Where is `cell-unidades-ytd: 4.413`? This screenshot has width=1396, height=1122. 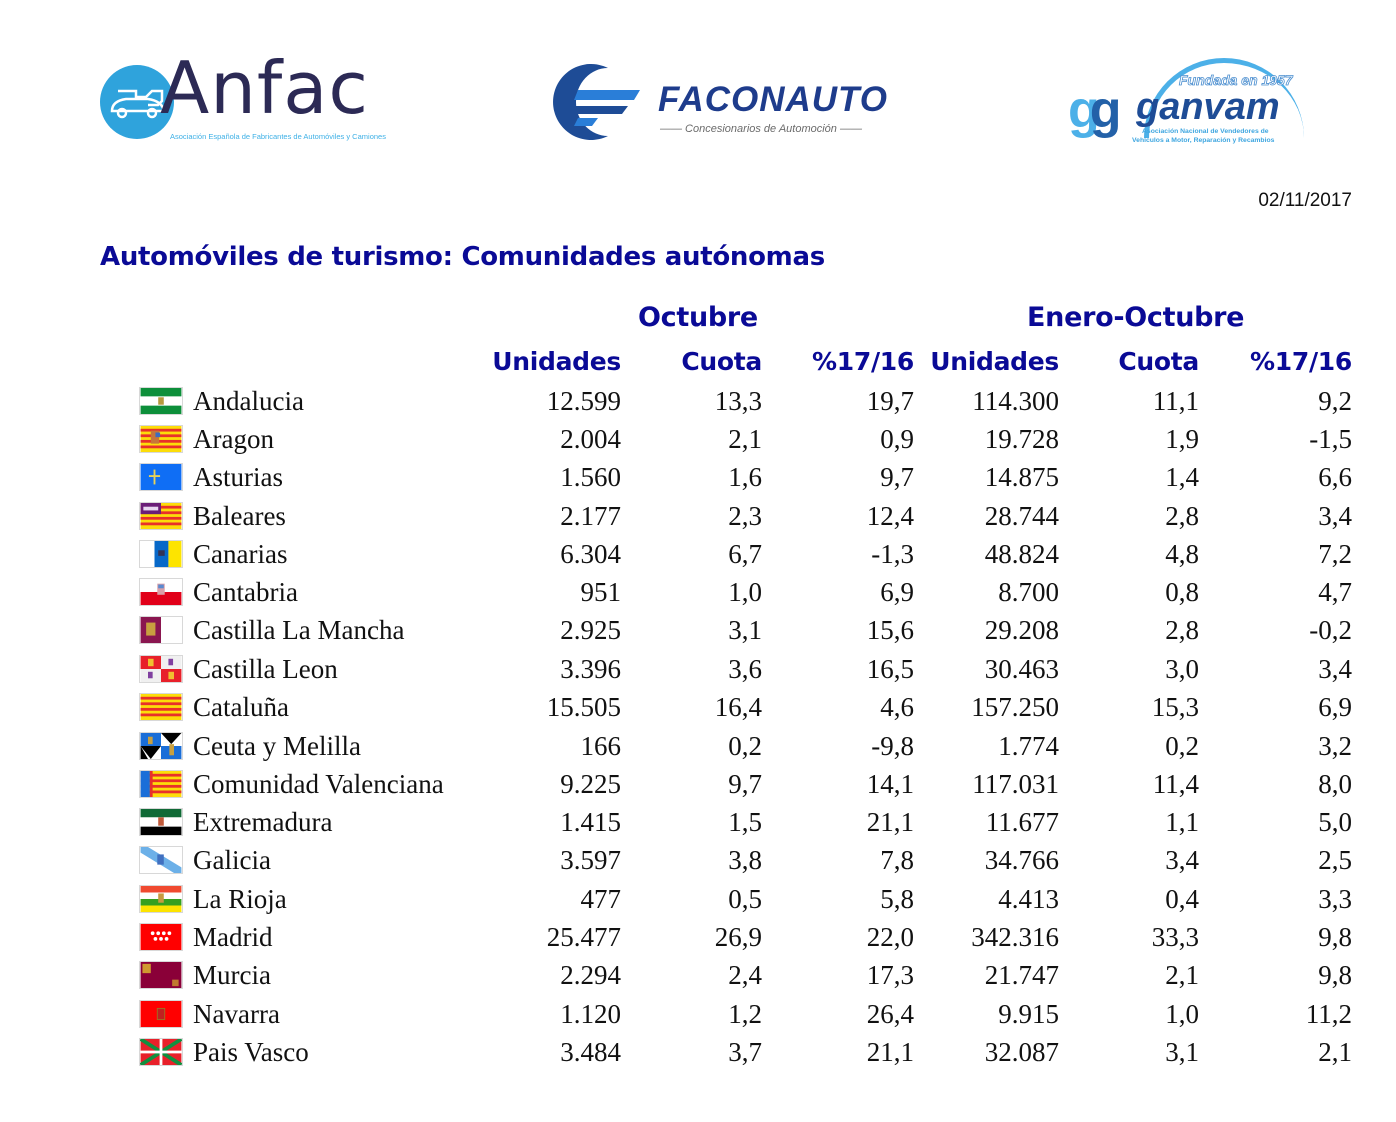
cell-unidades-ytd: 4.413 is located at coordinates (1028, 899).